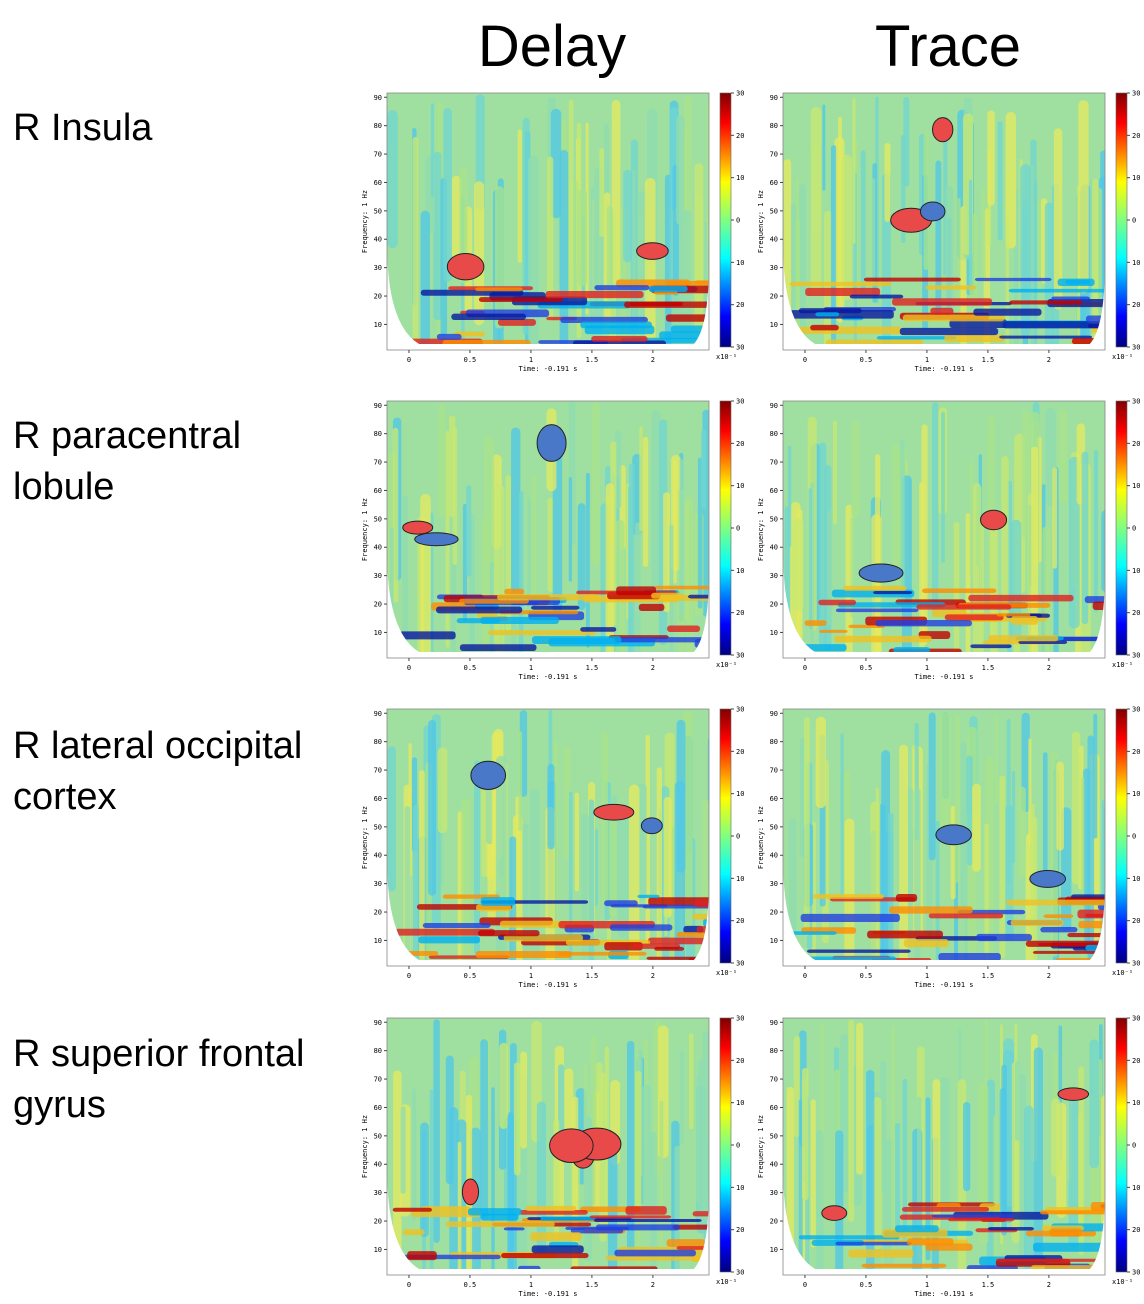  I want to click on y-axis-label: Frequency: 1 Hz, so click(365, 221).